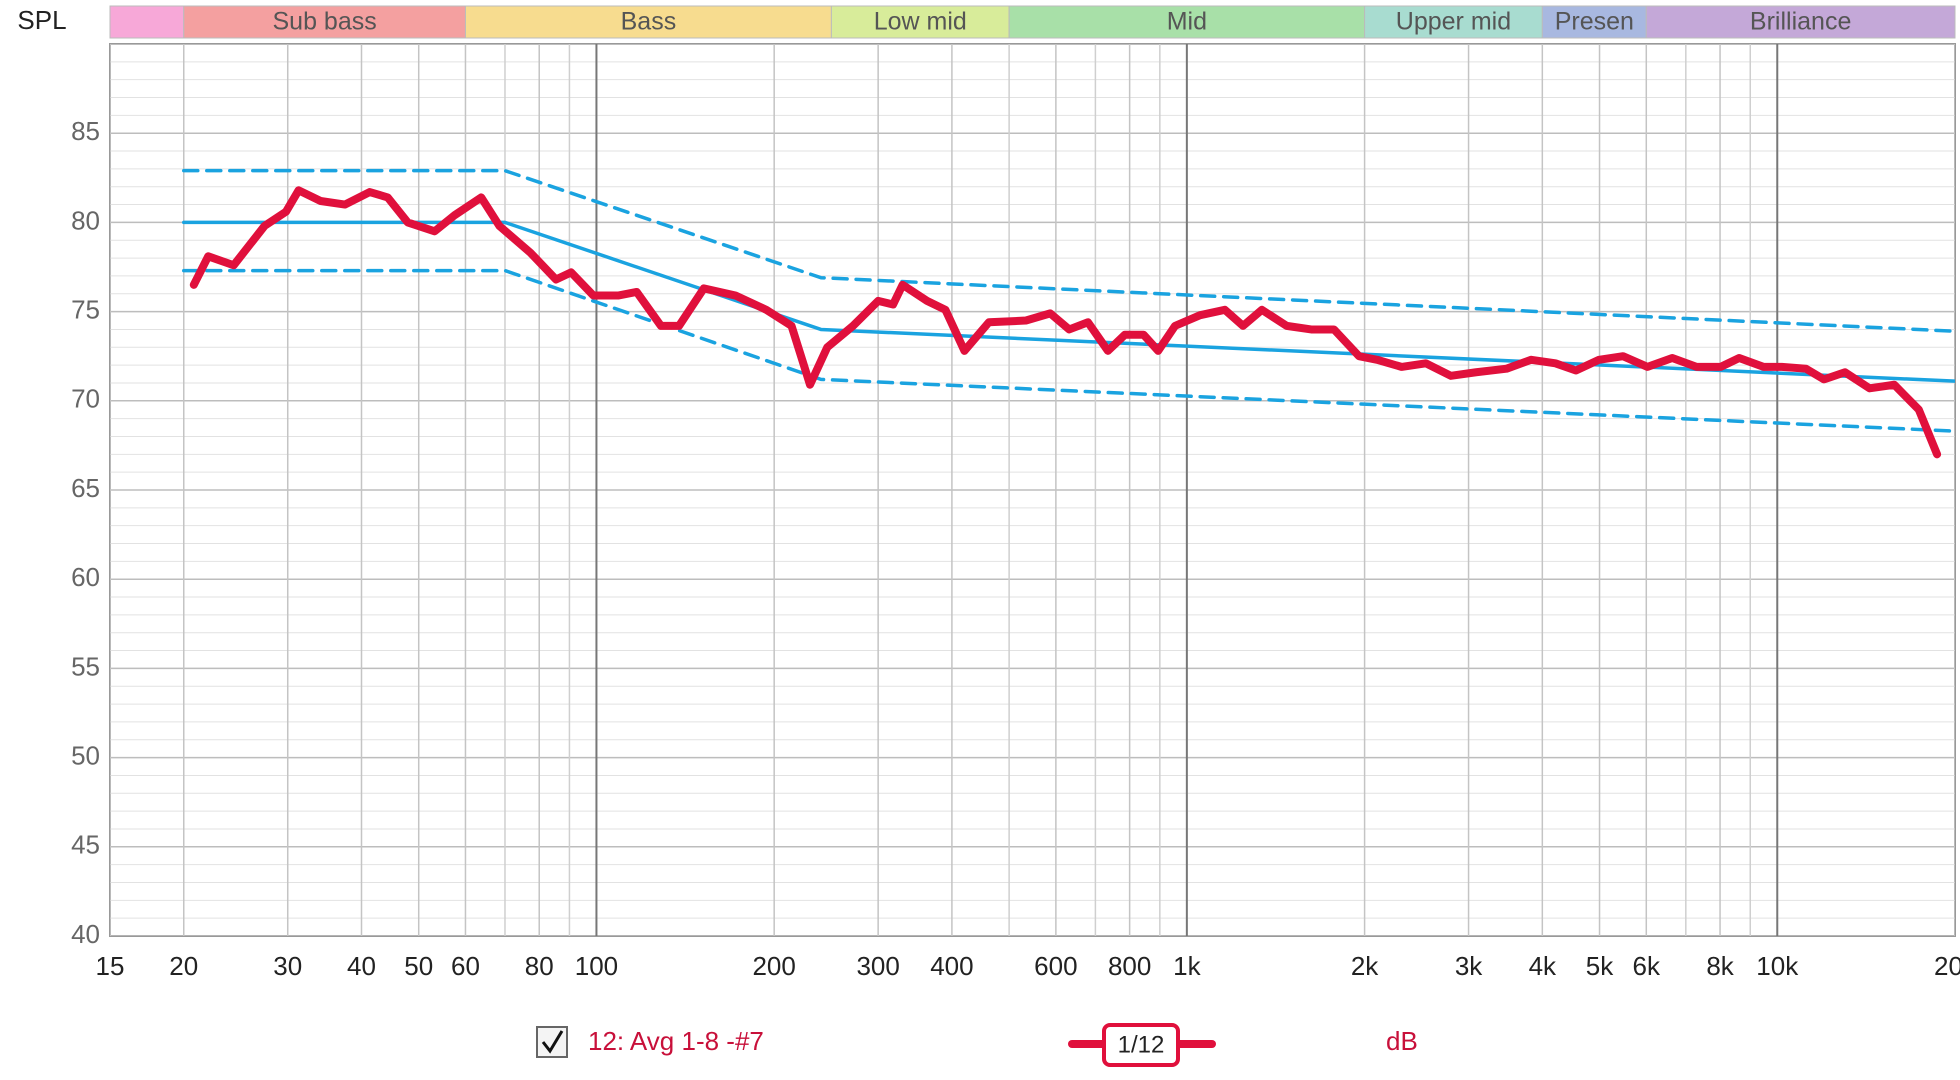  Describe the element at coordinates (85, 934) in the screenshot. I see `y-tick-label: 40` at that location.